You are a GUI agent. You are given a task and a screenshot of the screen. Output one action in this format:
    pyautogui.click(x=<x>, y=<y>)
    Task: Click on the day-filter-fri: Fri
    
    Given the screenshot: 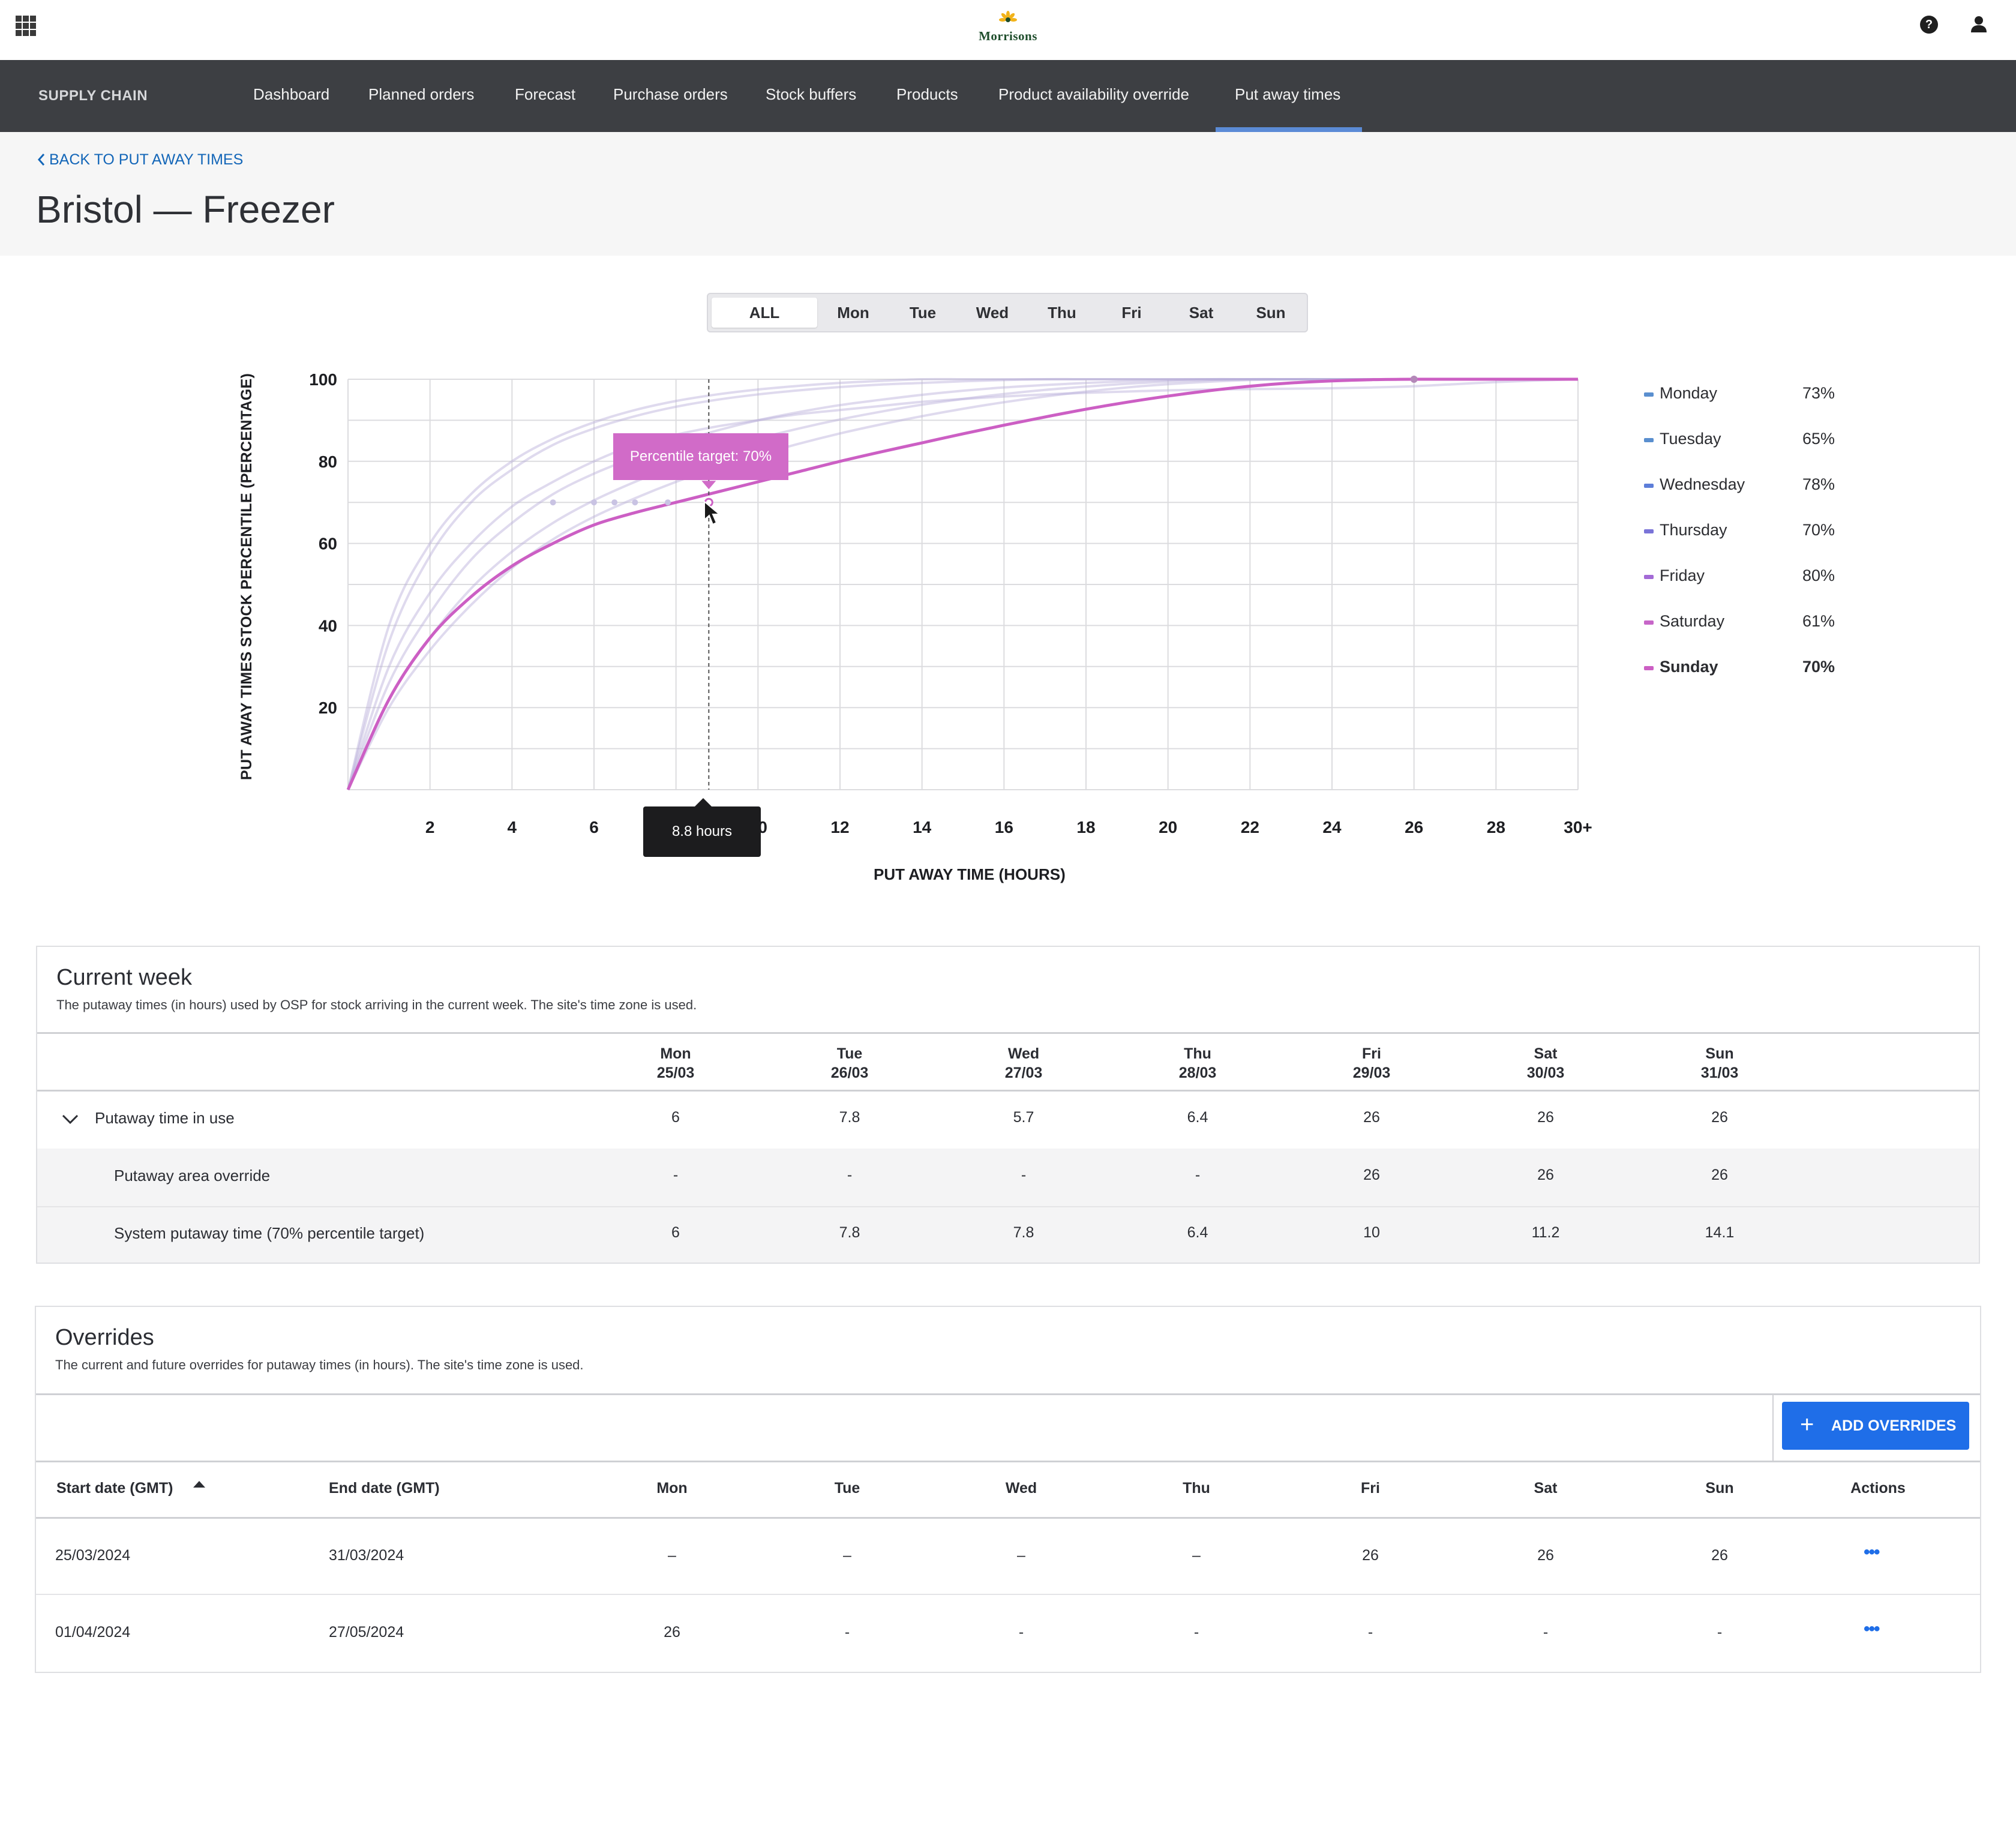 What is the action you would take?
    pyautogui.click(x=1131, y=313)
    